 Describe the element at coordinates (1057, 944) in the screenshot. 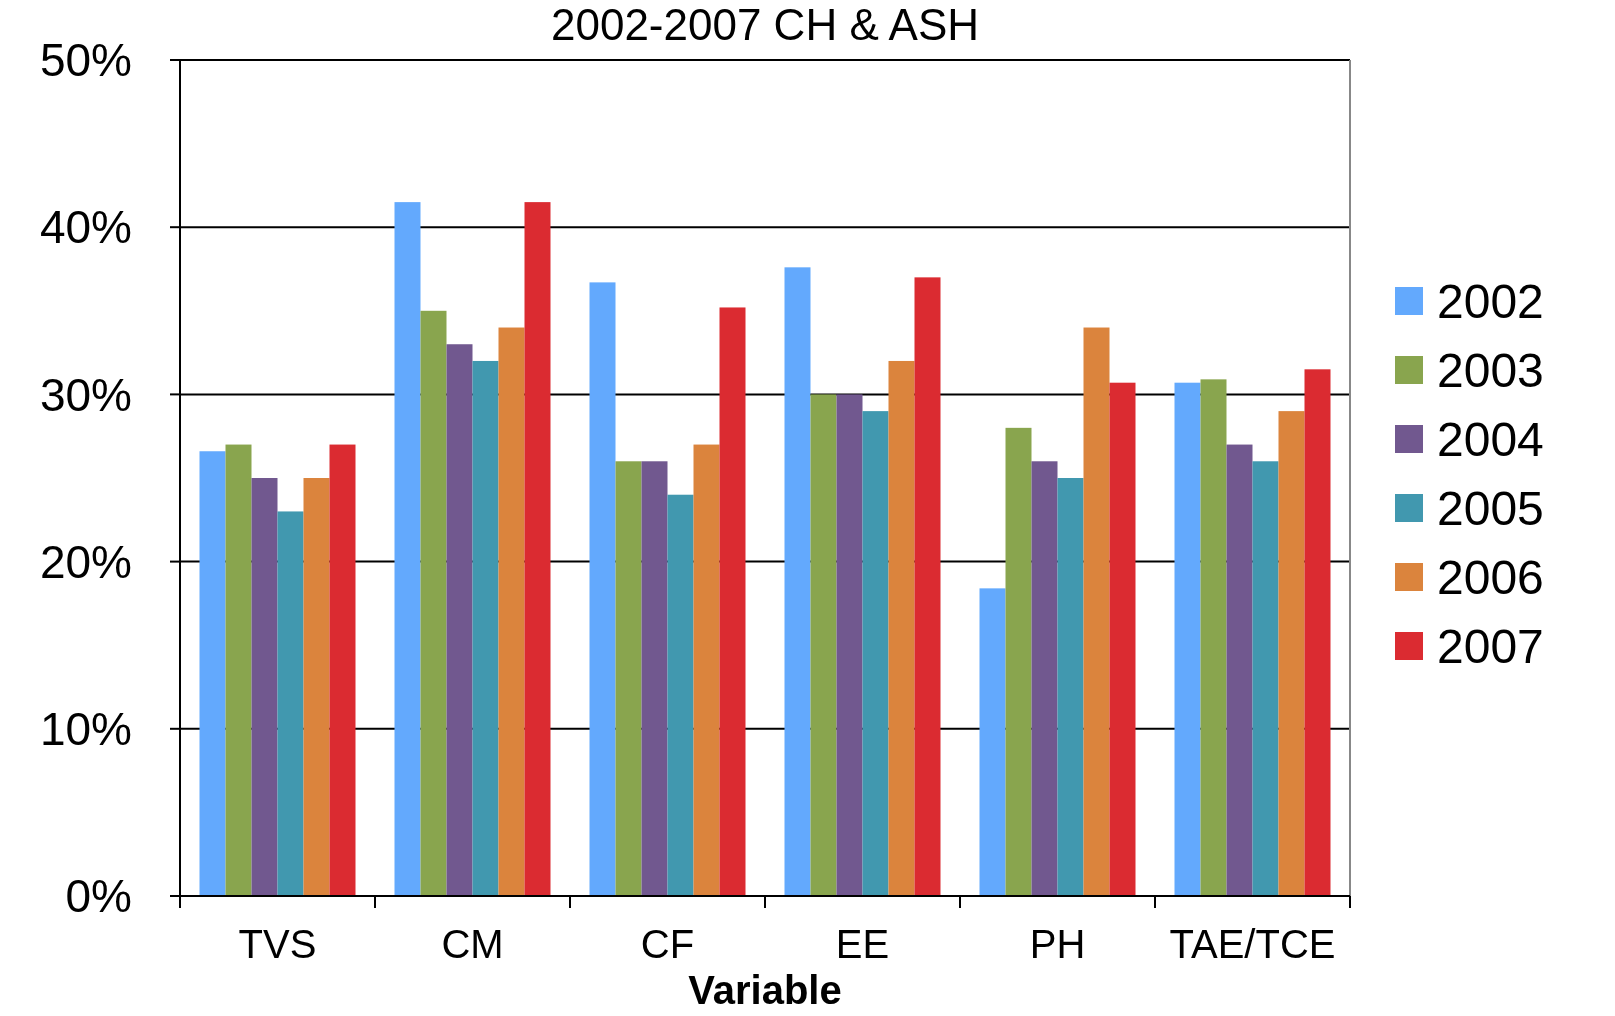

I see `x-tick-label: PH` at that location.